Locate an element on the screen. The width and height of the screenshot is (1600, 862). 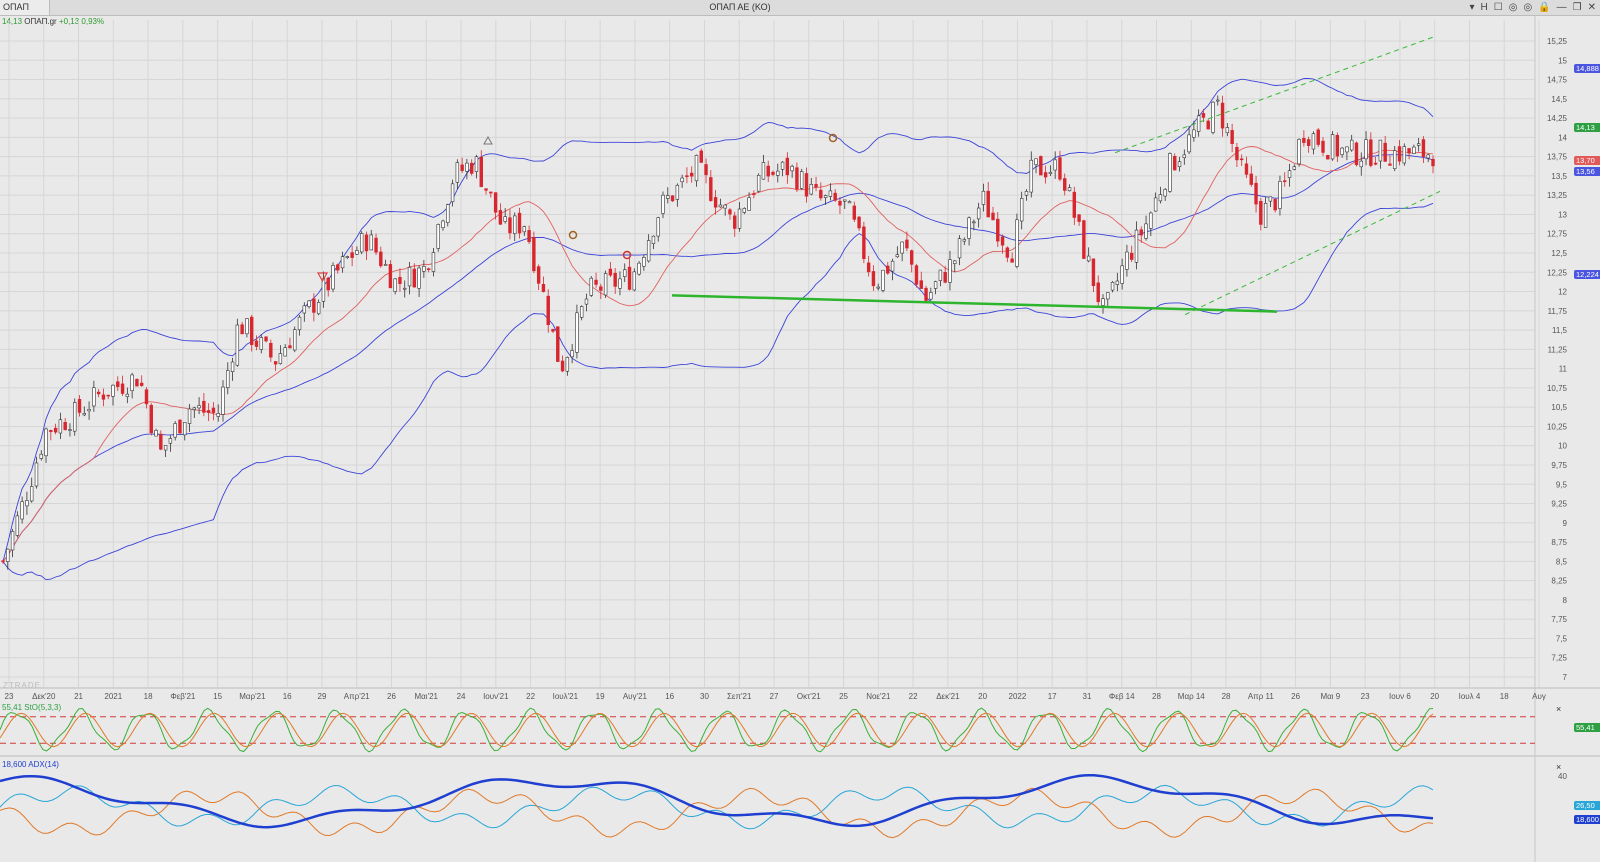
eye-icon: ◎ is located at coordinates (1513, 7).